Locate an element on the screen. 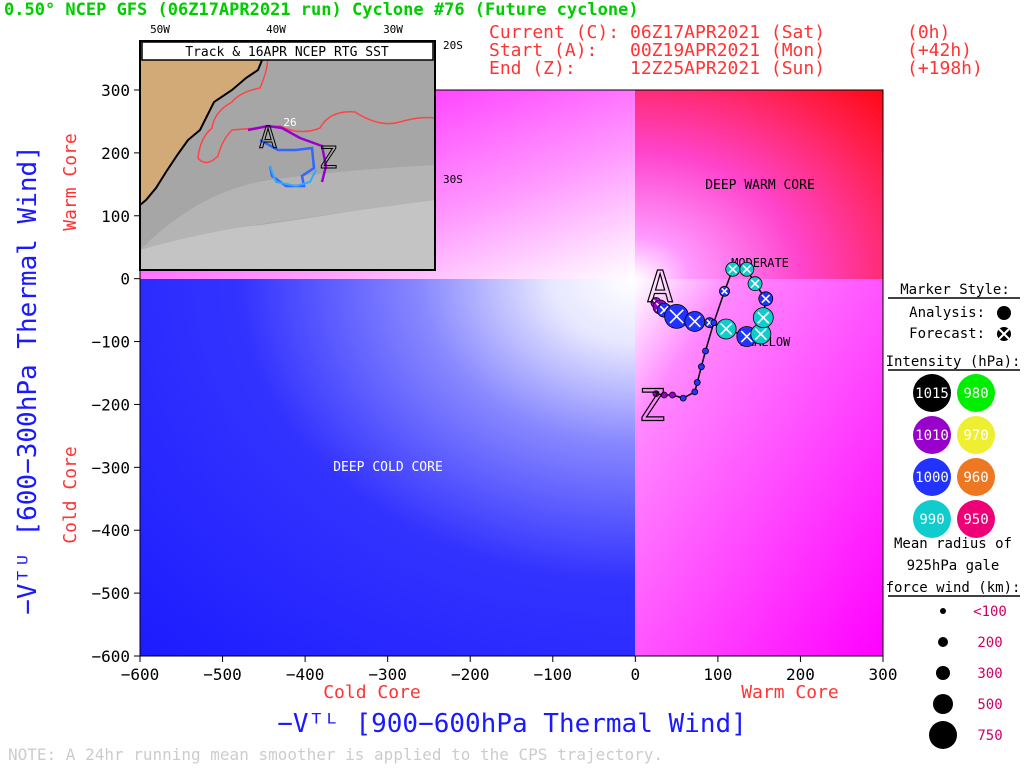  svg-text: <100 is located at coordinates (990, 612).